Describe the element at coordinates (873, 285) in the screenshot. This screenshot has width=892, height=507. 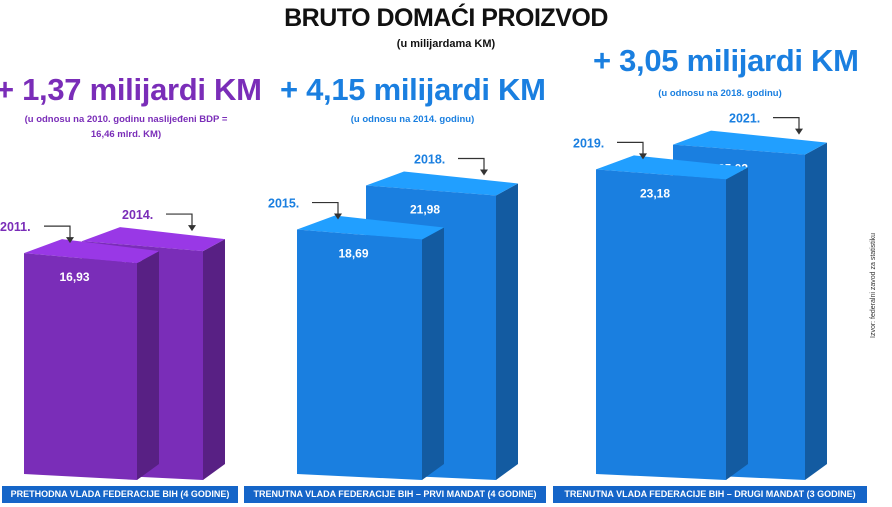
I see `source-note: Izvor: federalni zavod za statistiku` at that location.